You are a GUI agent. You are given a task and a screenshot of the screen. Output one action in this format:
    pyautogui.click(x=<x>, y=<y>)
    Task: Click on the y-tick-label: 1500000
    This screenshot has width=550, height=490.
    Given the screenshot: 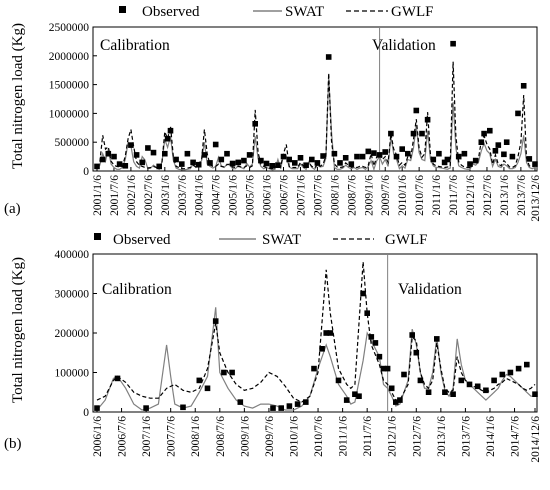 What is the action you would take?
    pyautogui.click(x=69, y=86)
    